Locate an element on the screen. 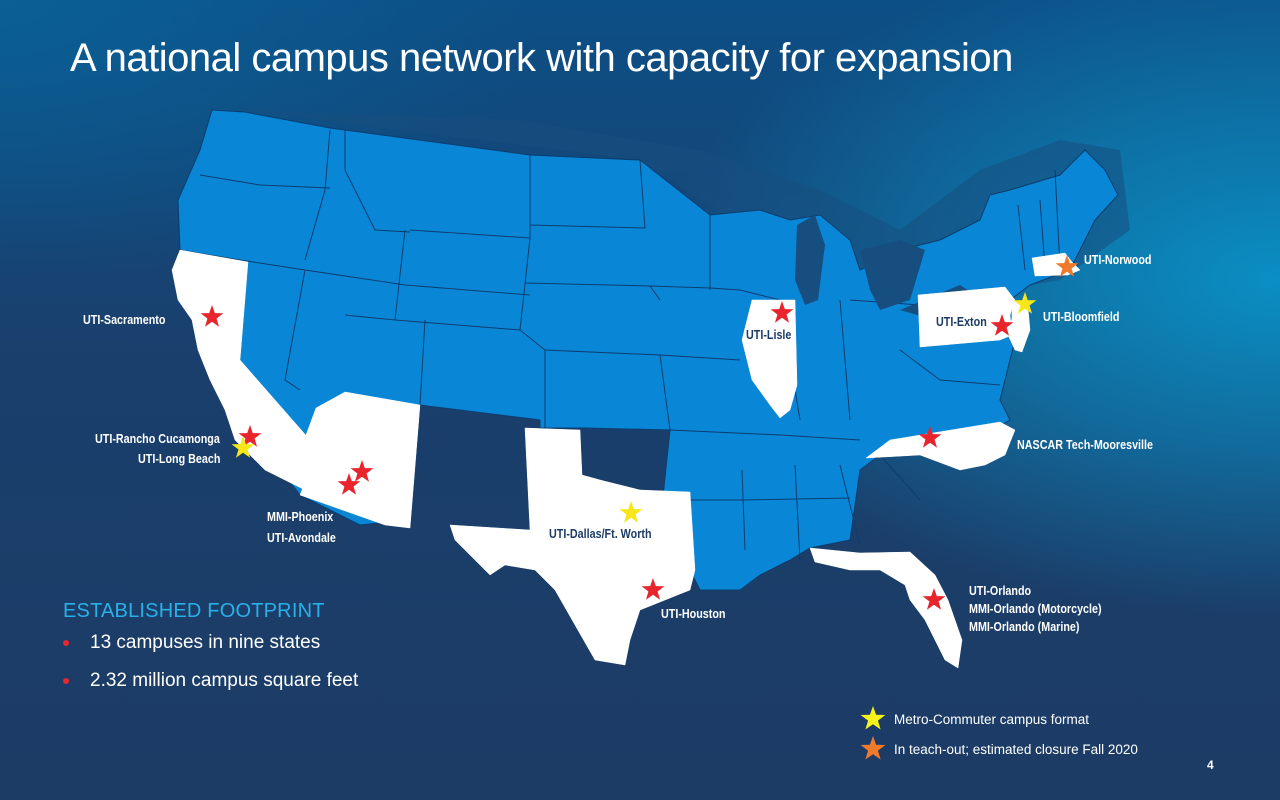  legend-label: Metro-Commuter campus format is located at coordinates (992, 719).